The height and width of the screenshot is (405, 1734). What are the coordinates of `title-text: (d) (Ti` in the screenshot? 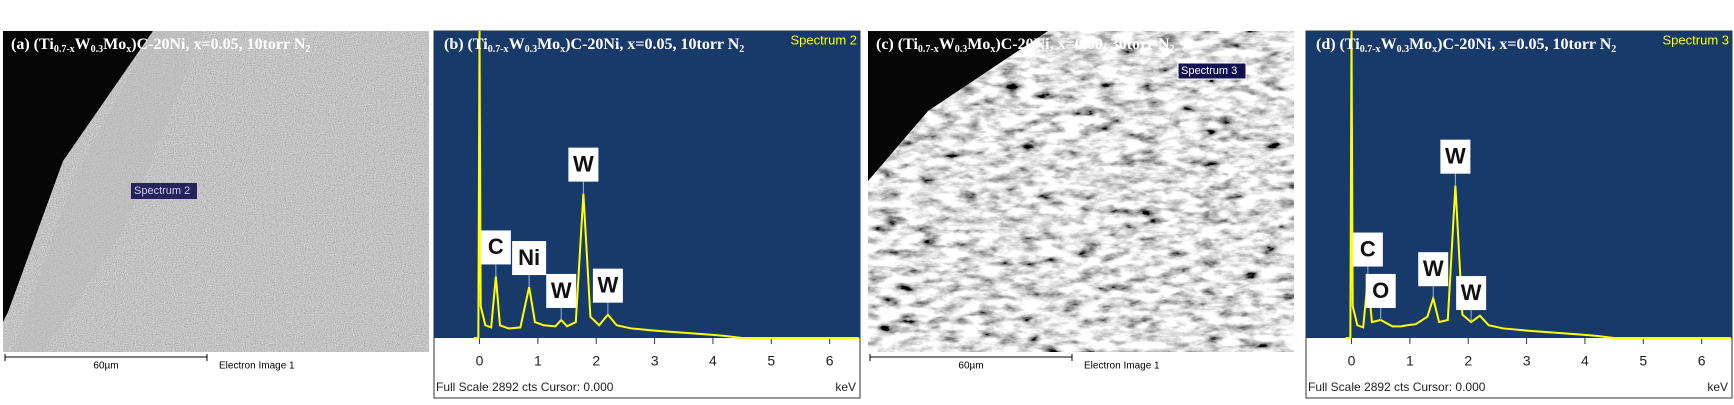 It's located at (1338, 44).